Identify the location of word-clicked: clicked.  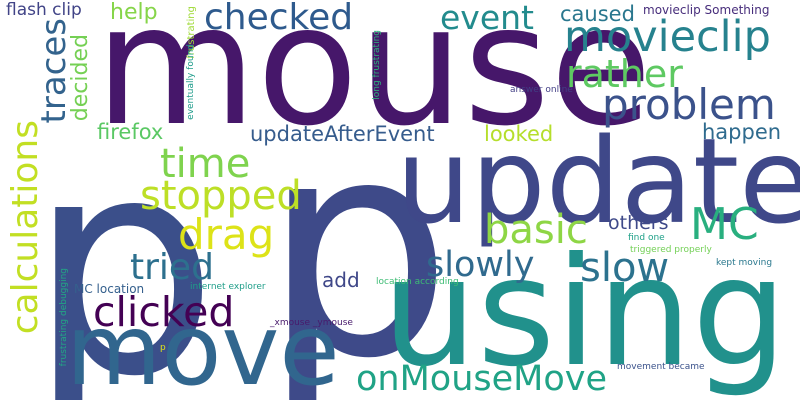
(164, 312).